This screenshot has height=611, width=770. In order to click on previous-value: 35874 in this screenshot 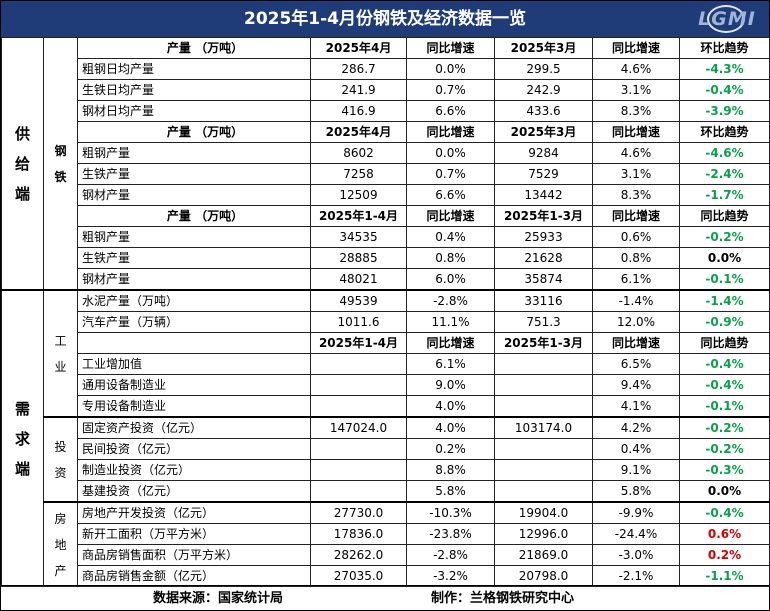, I will do `click(543, 279)`.